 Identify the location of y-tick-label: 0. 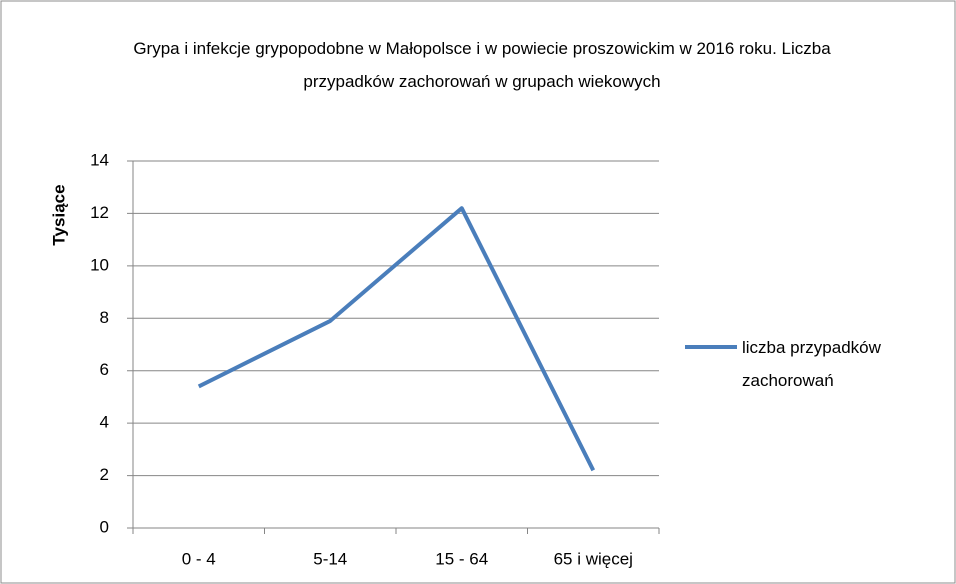
(104, 526).